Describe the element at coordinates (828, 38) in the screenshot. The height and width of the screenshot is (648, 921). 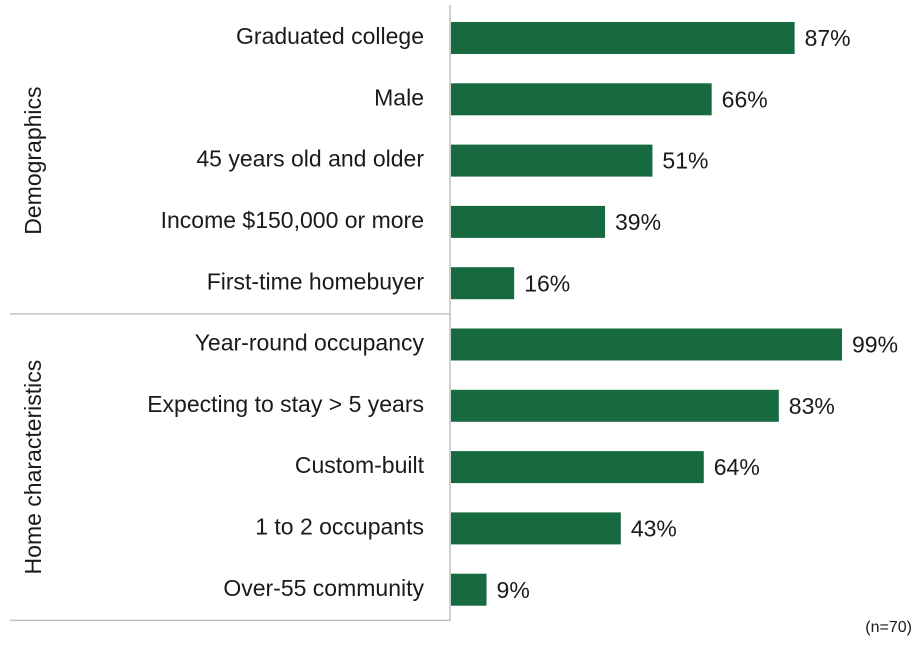
I see `value-label: 87%` at that location.